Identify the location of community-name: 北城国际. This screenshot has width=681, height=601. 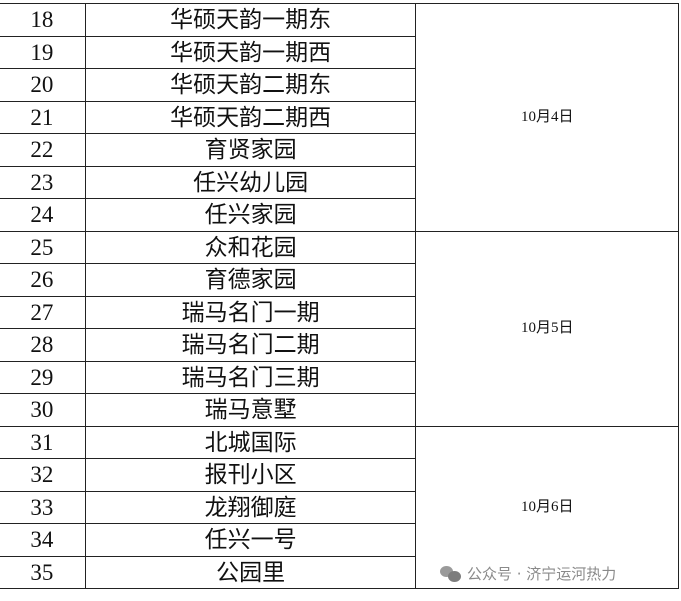
(250, 442).